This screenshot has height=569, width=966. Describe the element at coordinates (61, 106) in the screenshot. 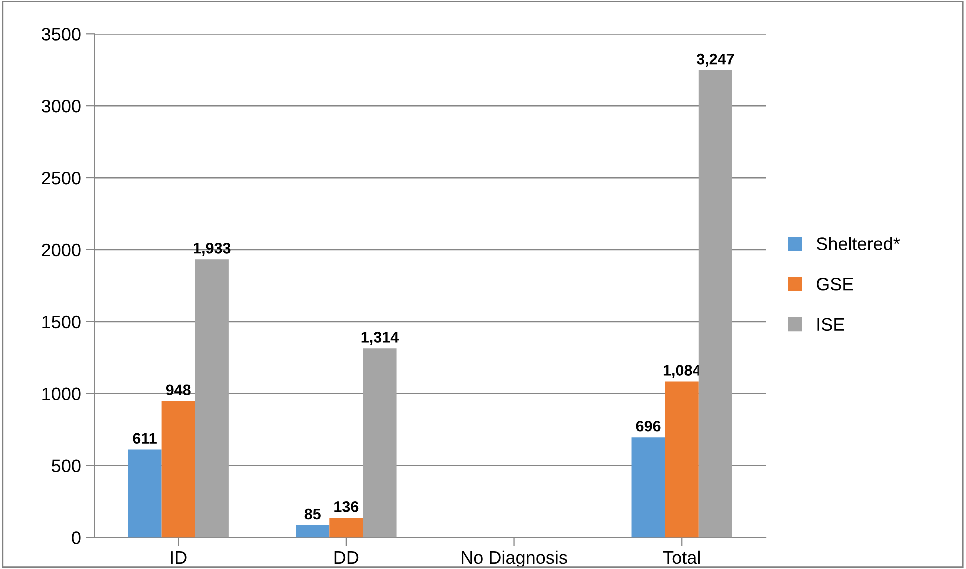

I see `y-tick-label: 3000` at that location.